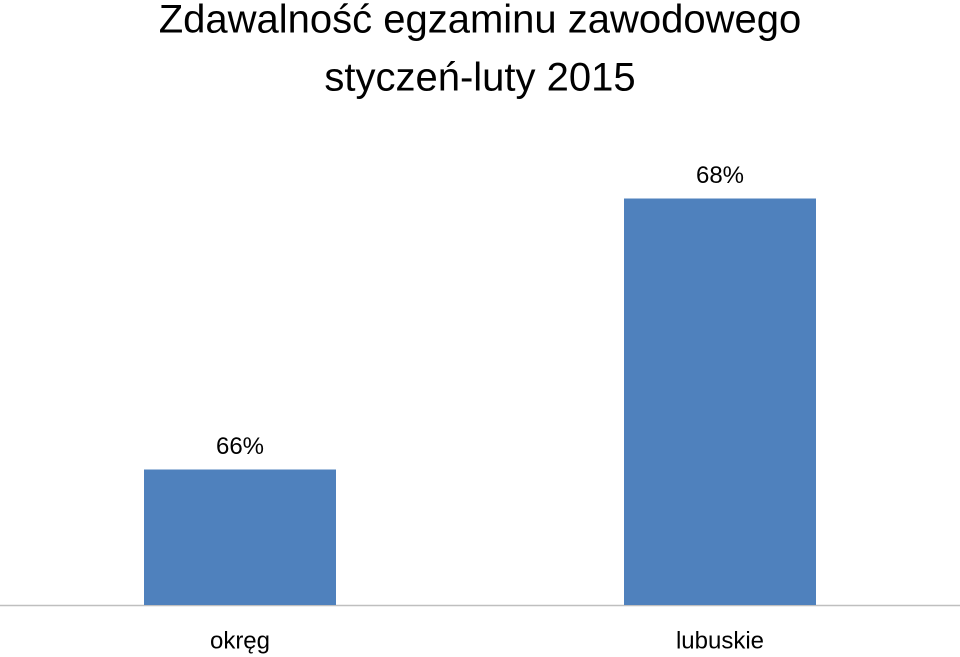 The width and height of the screenshot is (960, 657). I want to click on value-label: 66%, so click(240, 446).